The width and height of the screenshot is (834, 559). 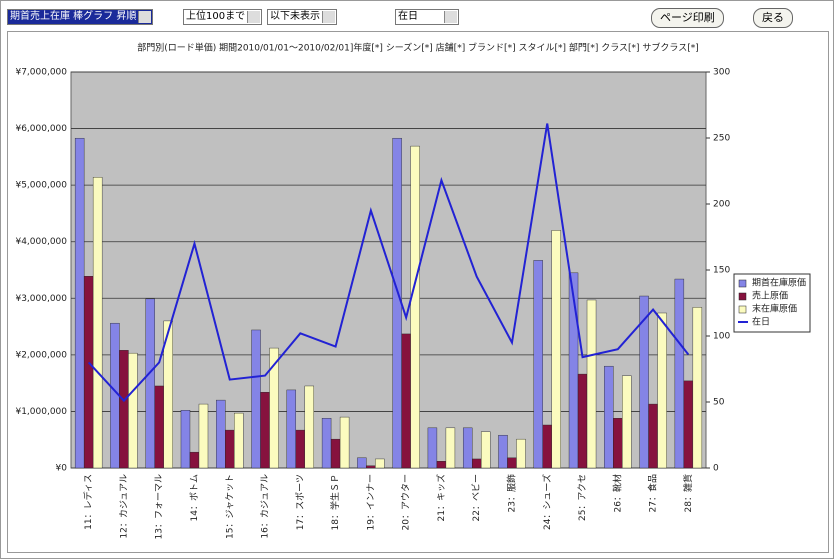 I want to click on report-select: 期首売上在庫 棒グラフ 昇順, so click(x=80, y=17).